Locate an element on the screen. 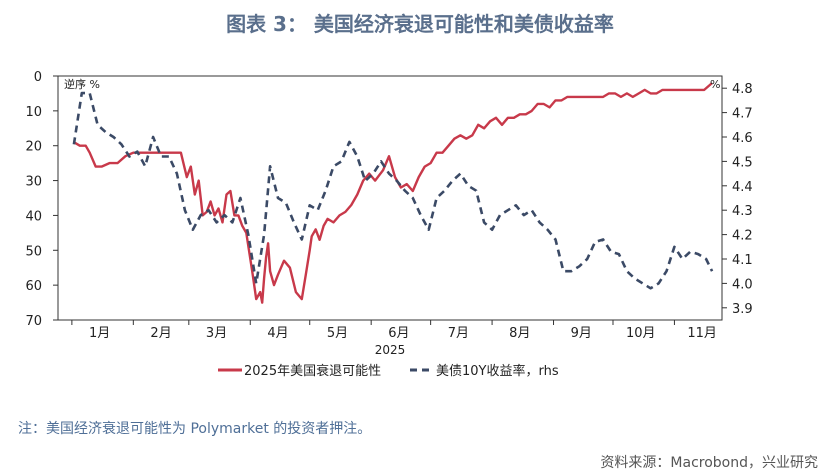 This screenshot has height=473, width=840. right-tick-label: 4.3 is located at coordinates (742, 211).